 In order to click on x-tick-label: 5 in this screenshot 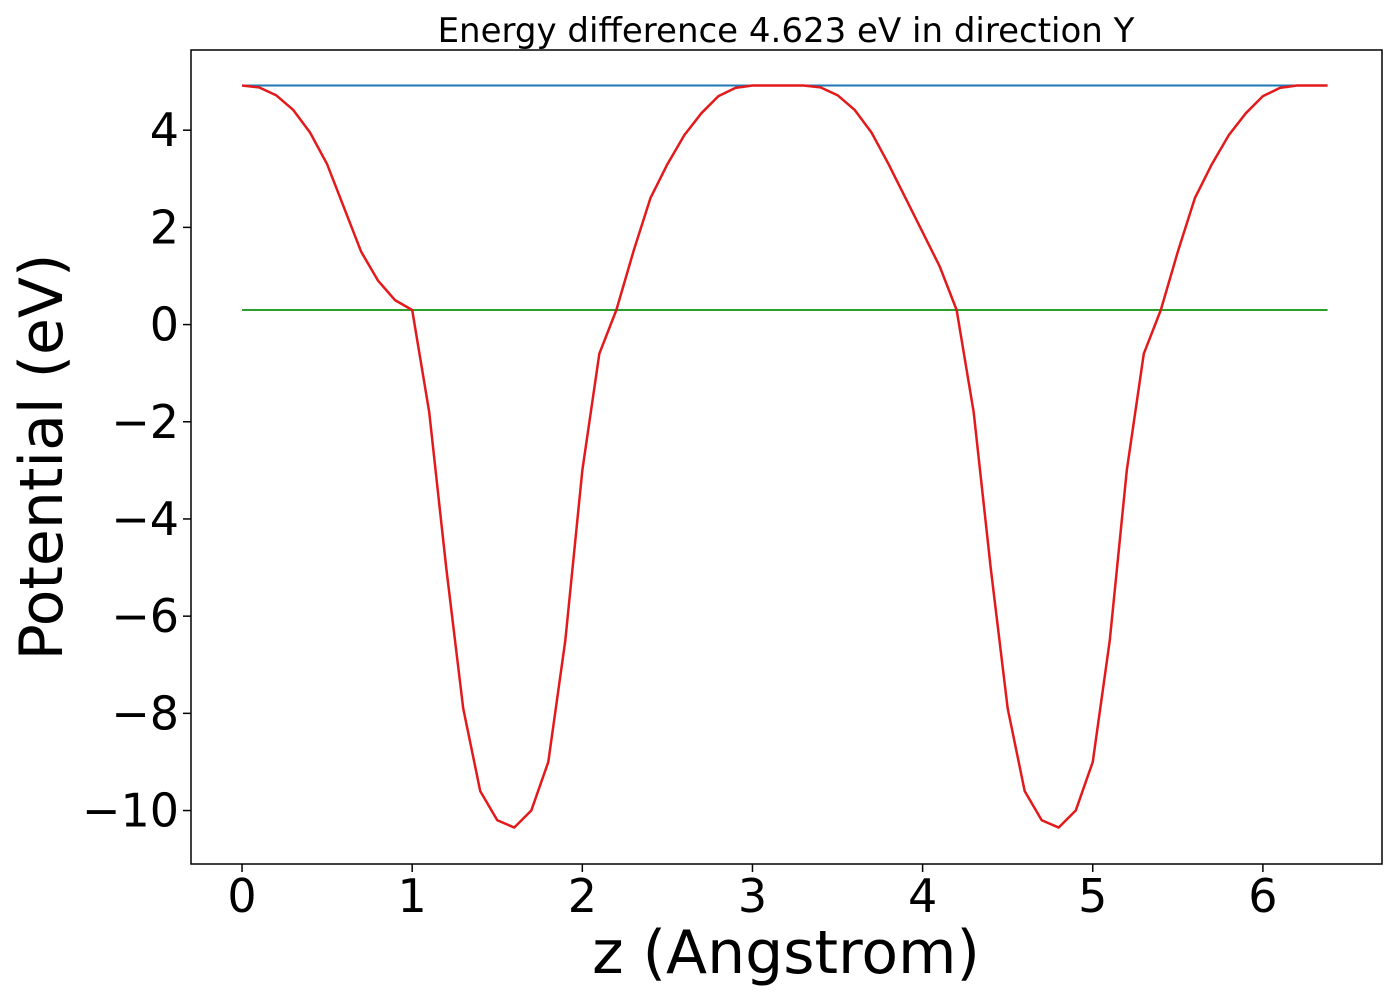, I will do `click(1092, 896)`.